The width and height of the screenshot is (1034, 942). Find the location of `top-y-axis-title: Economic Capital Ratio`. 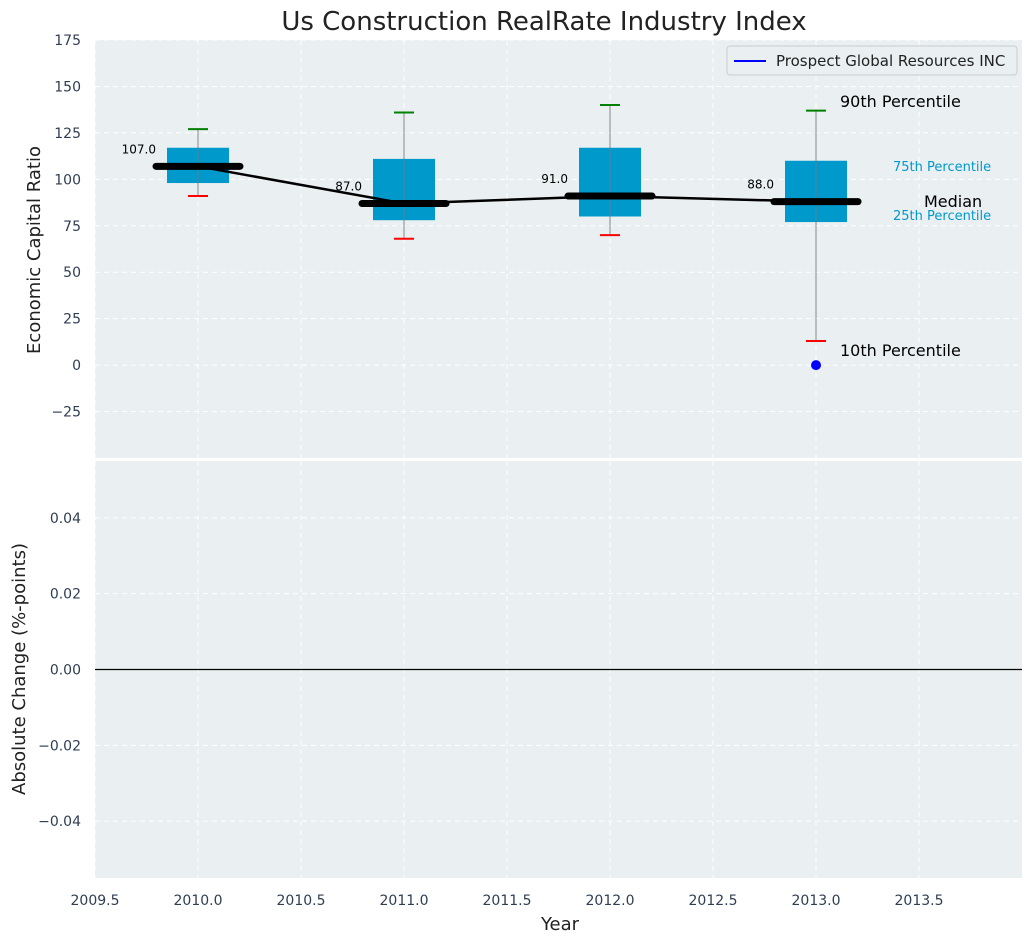

top-y-axis-title: Economic Capital Ratio is located at coordinates (34, 250).